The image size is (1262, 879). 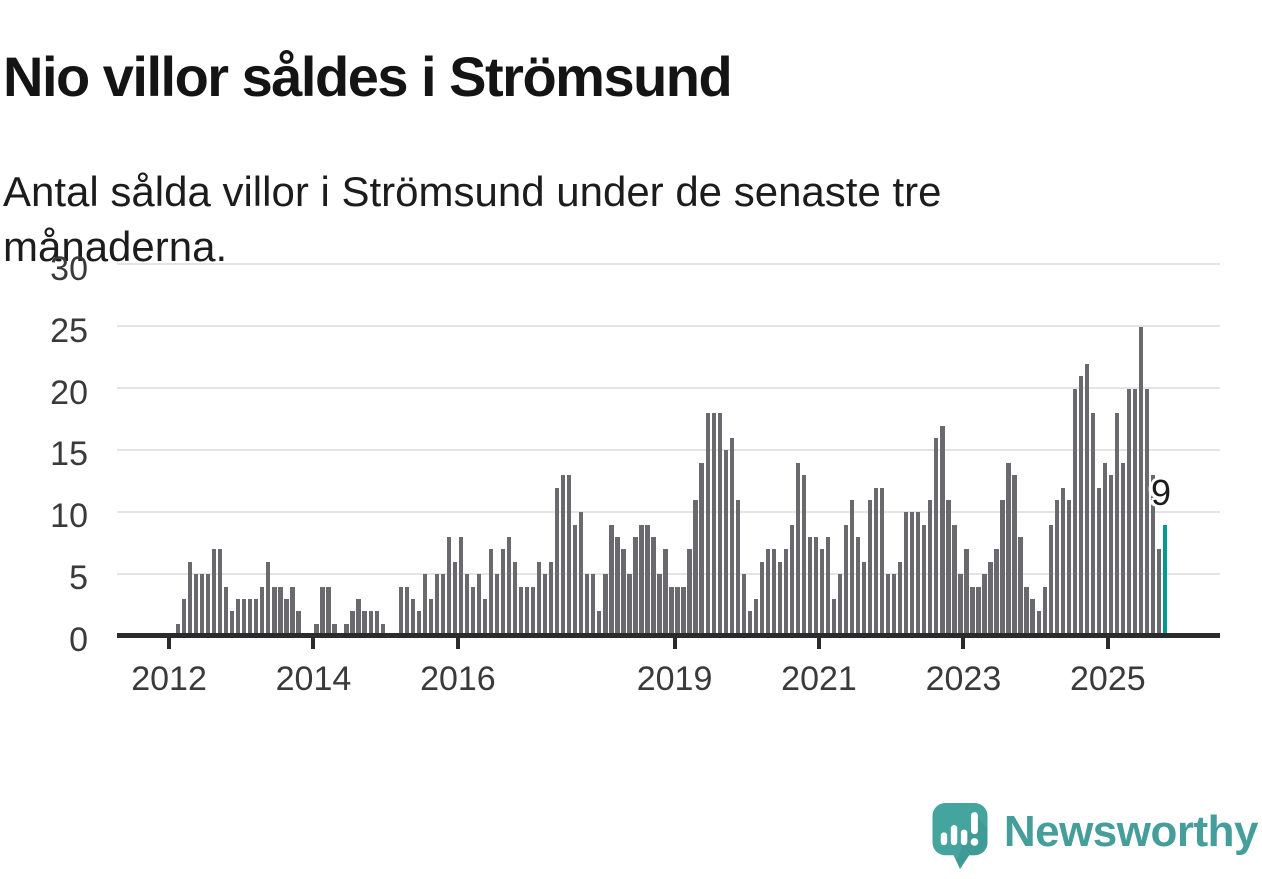 What do you see at coordinates (69, 330) in the screenshot?
I see `y-axis-tick-label: 25` at bounding box center [69, 330].